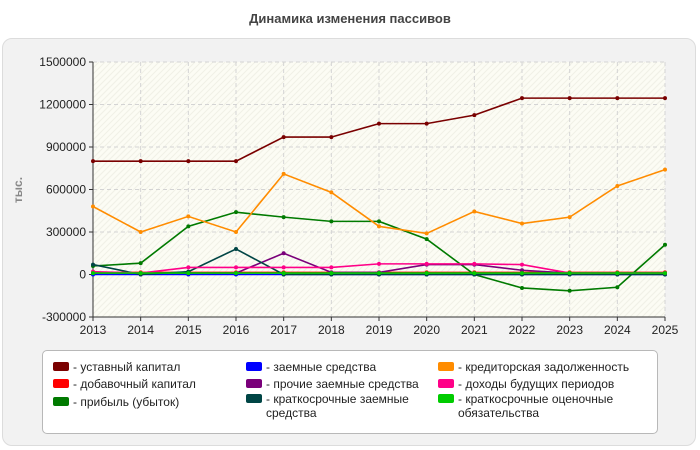 This screenshot has width=700, height=450. What do you see at coordinates (569, 330) in the screenshot?
I see `x-tick-label: 2023` at bounding box center [569, 330].